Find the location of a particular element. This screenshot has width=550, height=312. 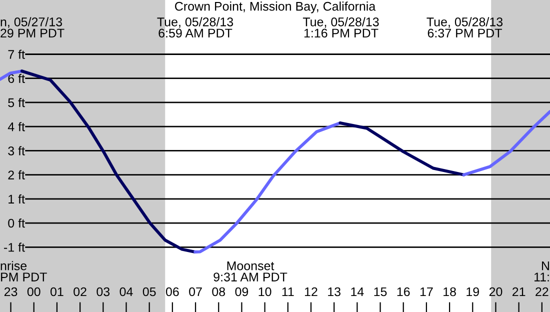

y-tick-label: 1 ft is located at coordinates (16, 199).